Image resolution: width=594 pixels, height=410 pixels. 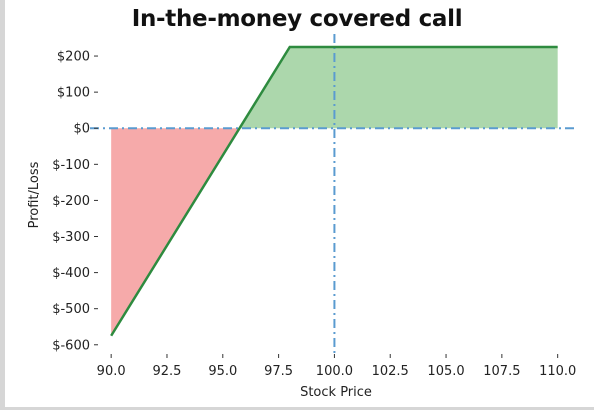 I want to click on x-tick-label: 100.0, so click(x=334, y=371).